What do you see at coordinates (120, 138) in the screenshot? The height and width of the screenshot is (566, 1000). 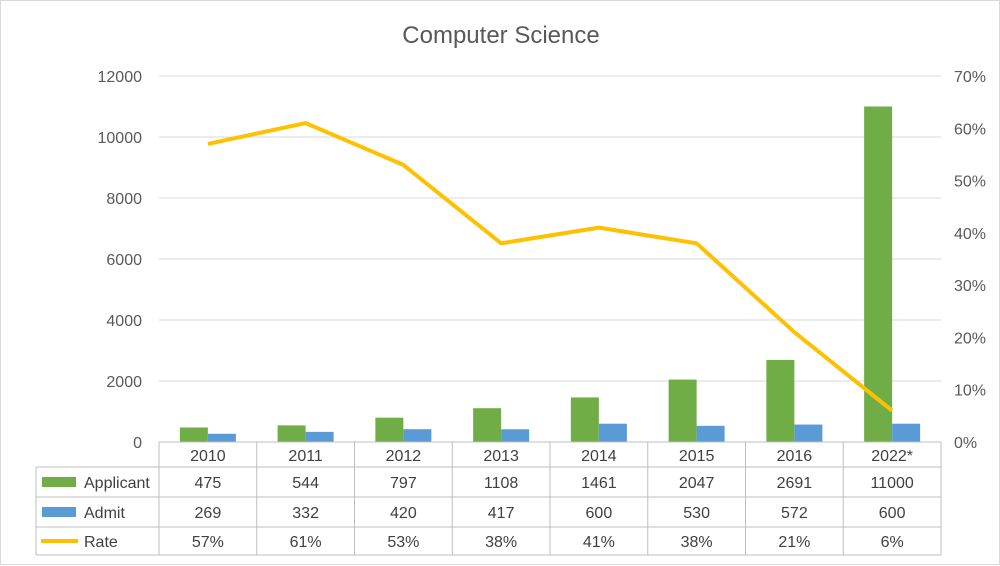 I see `y-left-tick-label: 10000` at bounding box center [120, 138].